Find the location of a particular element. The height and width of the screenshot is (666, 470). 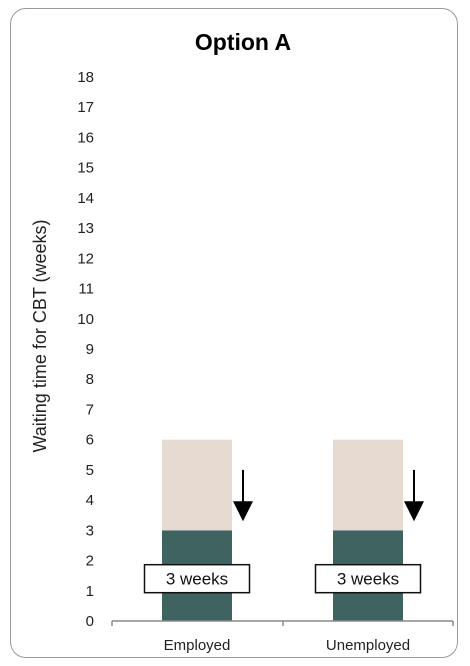

y-tick-label: 7 is located at coordinates (90, 409).